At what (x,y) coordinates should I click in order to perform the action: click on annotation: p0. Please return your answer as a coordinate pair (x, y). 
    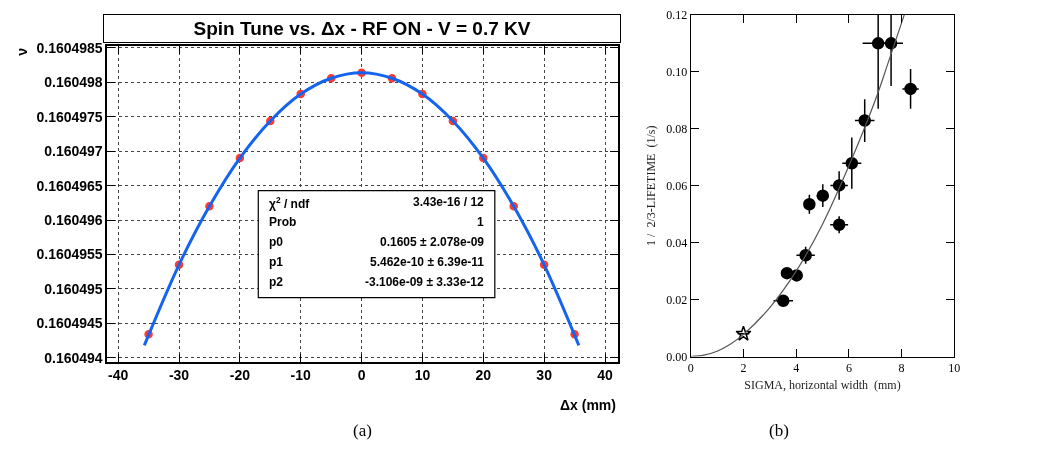
    Looking at the image, I should click on (276, 242).